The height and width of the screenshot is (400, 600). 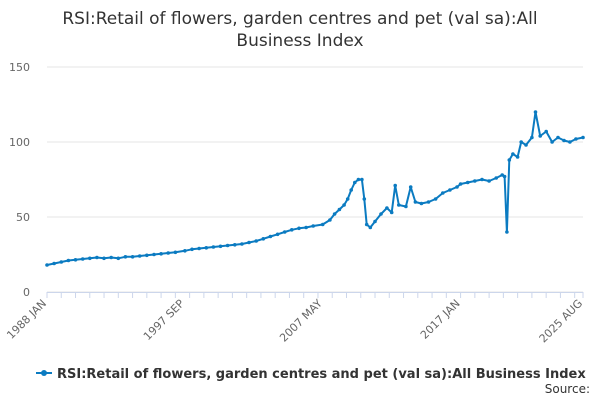 What do you see at coordinates (301, 321) in the screenshot?
I see `x-tick-label: 2007 MAY` at bounding box center [301, 321].